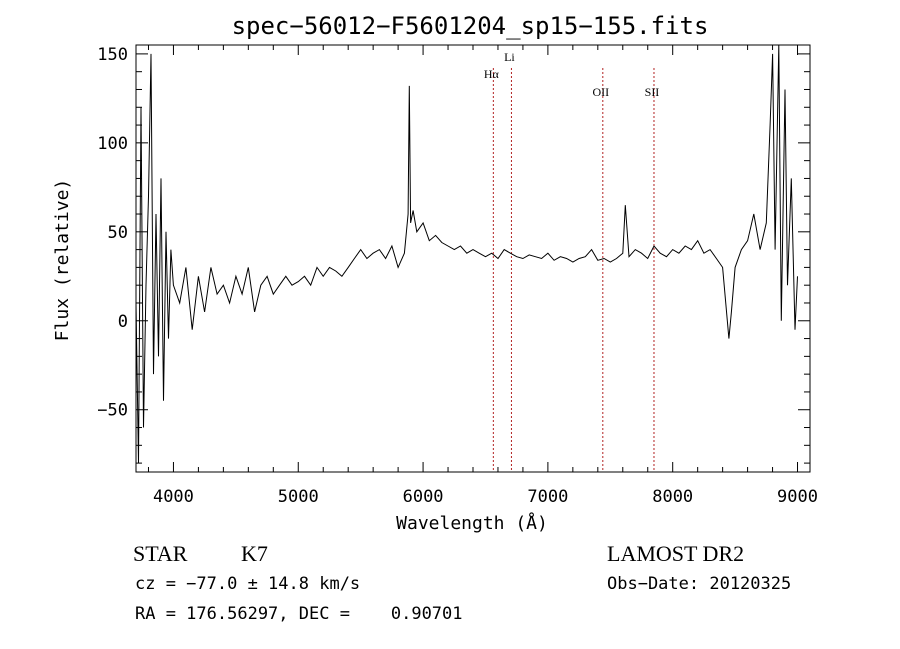 The width and height of the screenshot is (900, 649). Describe the element at coordinates (472, 523) in the screenshot. I see `x-axis-label: Wavelength (Å)` at that location.